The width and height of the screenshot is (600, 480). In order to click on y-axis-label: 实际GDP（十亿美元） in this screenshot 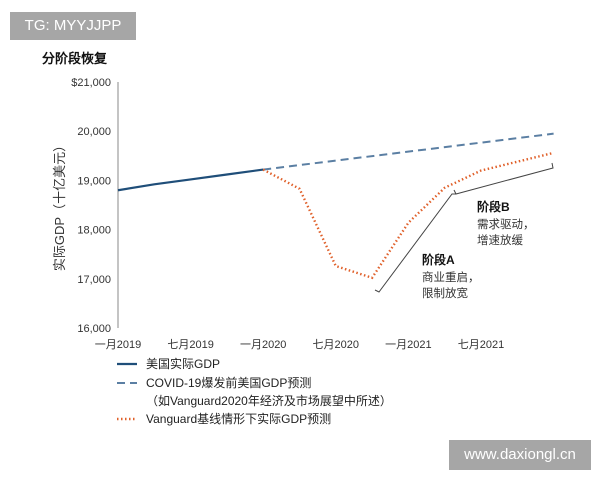, I will do `click(59, 205)`.